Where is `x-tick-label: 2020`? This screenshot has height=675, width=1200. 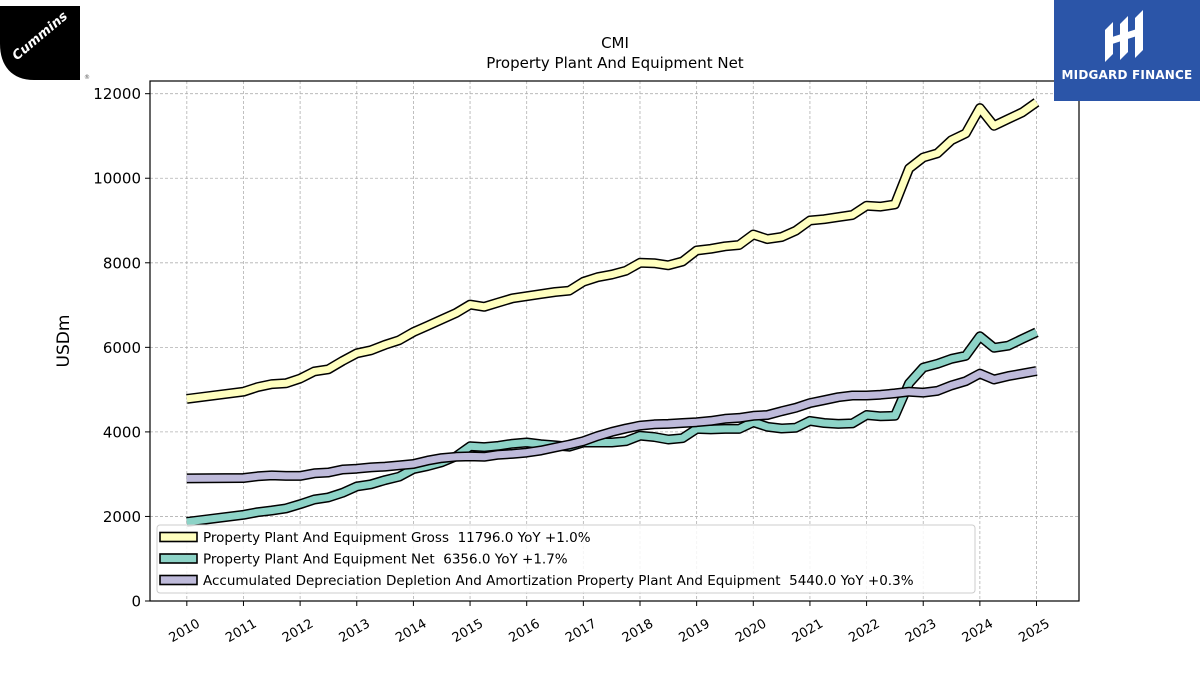
x-tick-label: 2020 is located at coordinates (751, 631).